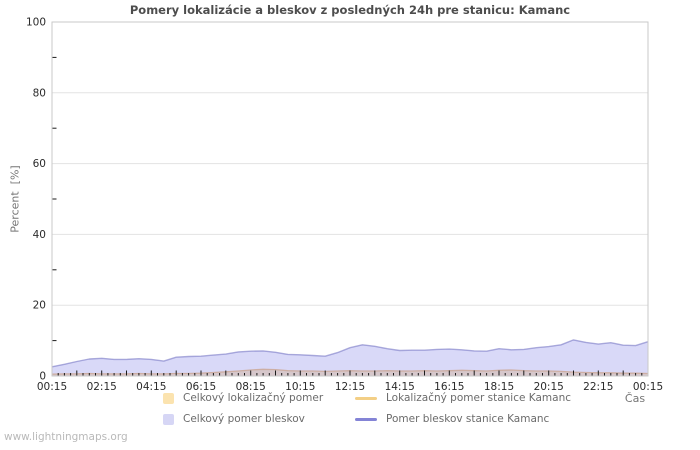 The image size is (700, 450). What do you see at coordinates (350, 353) in the screenshot?
I see `line-station-lightning-ratio` at bounding box center [350, 353].